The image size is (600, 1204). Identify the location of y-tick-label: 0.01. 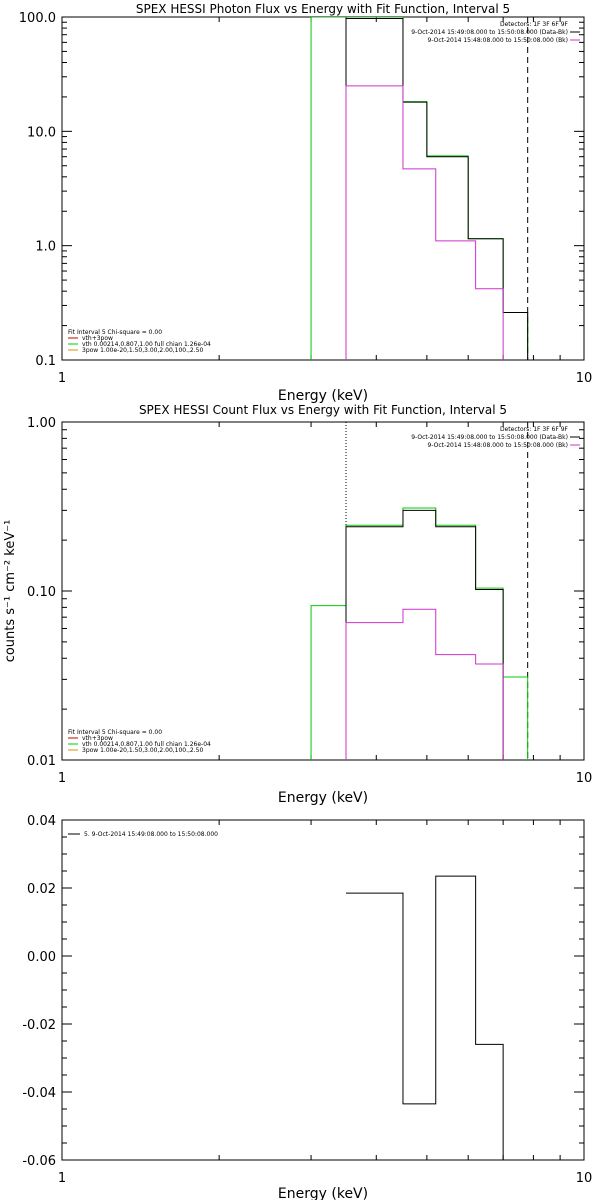
(41, 761).